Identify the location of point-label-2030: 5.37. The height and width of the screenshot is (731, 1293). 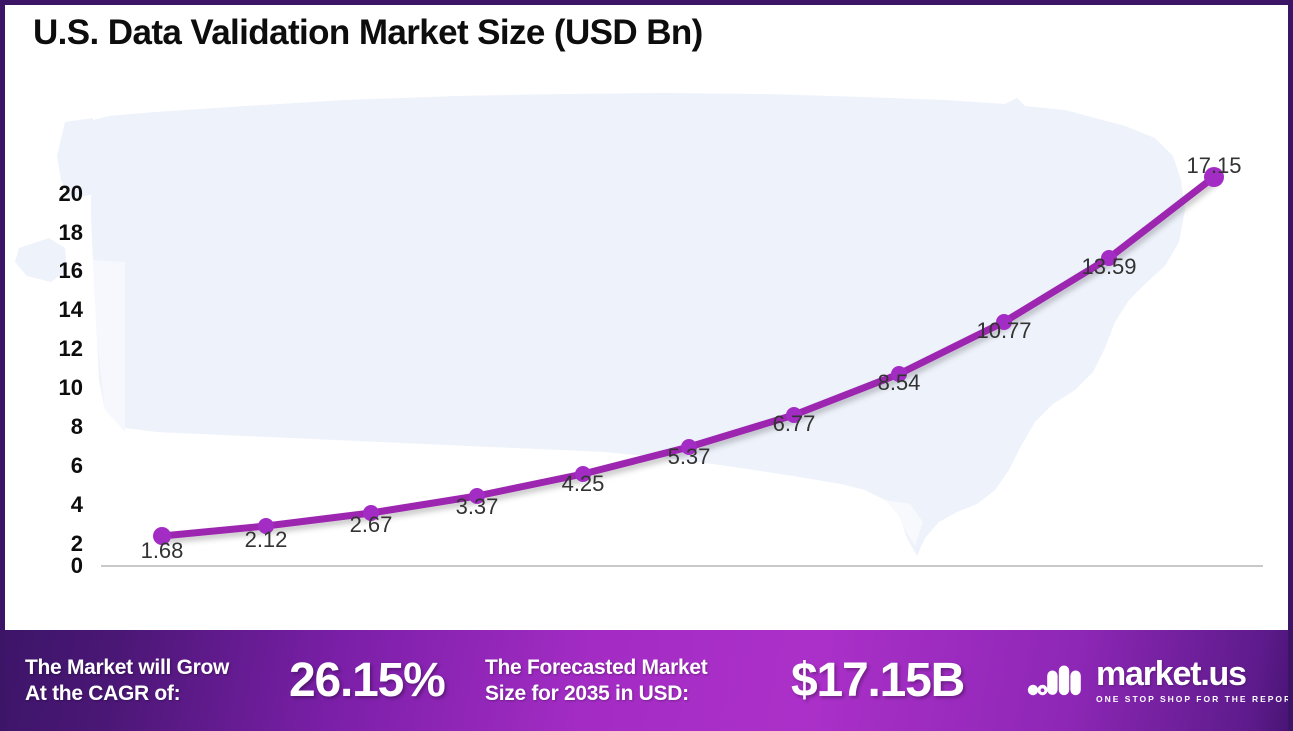
(689, 456).